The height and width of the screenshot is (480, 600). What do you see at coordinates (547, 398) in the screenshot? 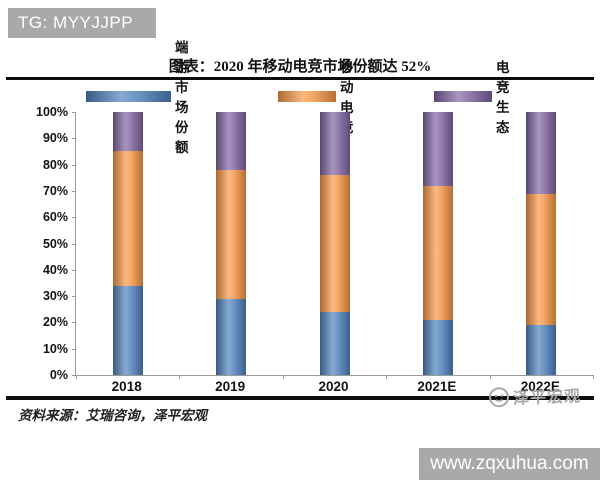
I see `brand-logo-text: 泽平宏观` at bounding box center [547, 398].